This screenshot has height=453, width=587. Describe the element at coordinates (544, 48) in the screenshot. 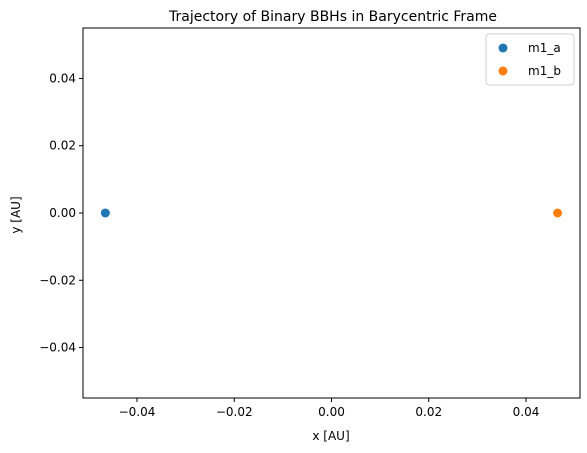

I see `legend-label: m1_a` at that location.